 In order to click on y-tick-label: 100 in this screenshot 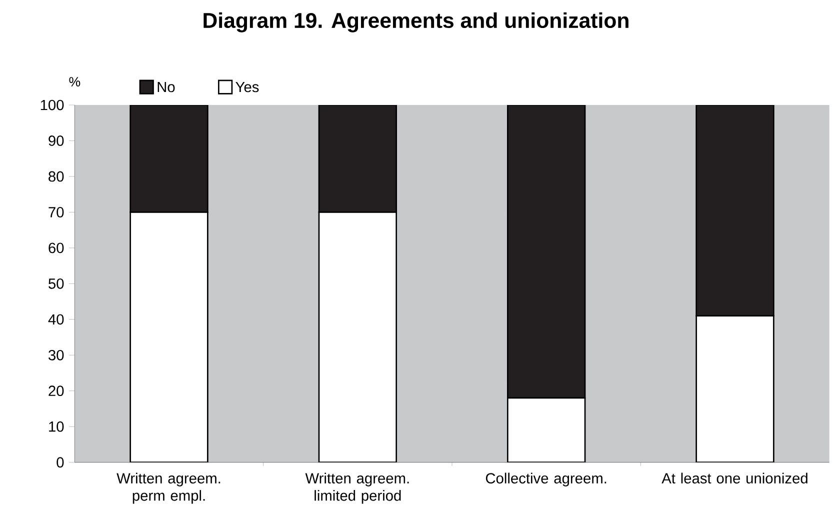, I will do `click(52, 105)`.